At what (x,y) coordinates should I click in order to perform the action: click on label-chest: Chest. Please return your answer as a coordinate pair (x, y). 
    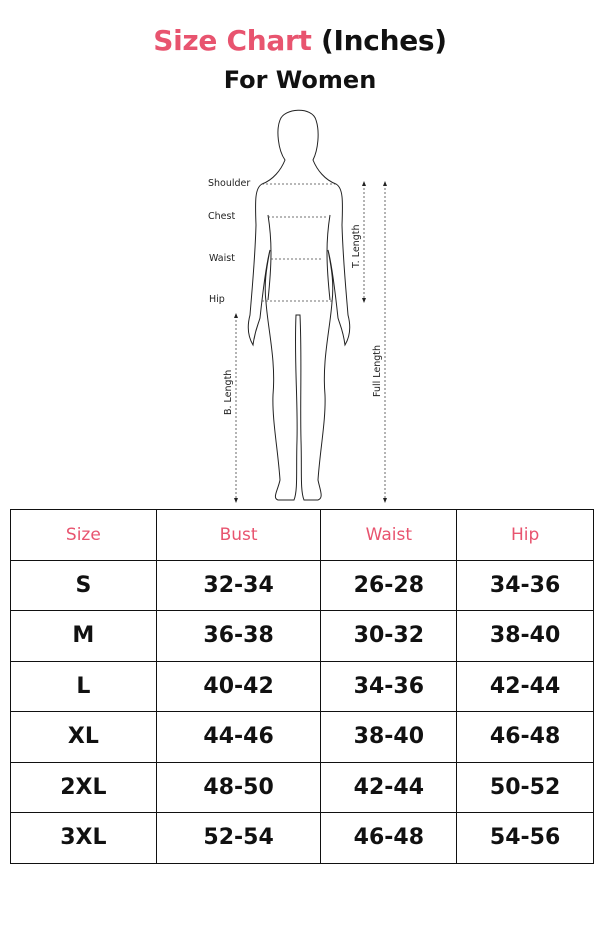
    Looking at the image, I should click on (221, 216).